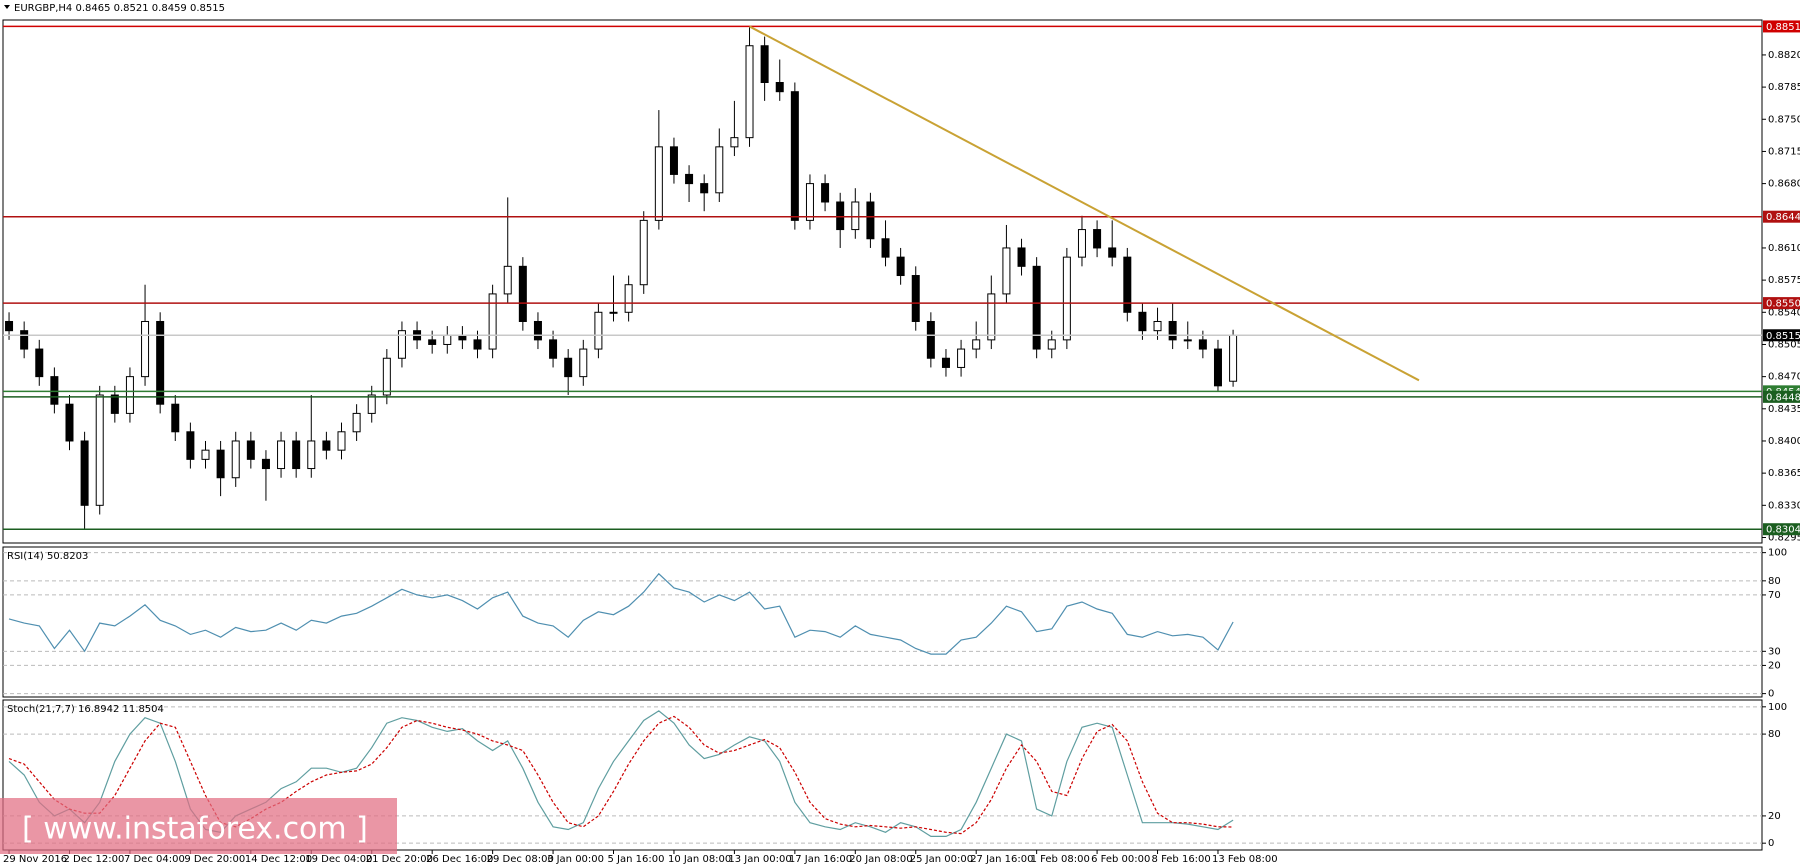 This screenshot has width=1800, height=868. I want to click on y-tick-label: 20, so click(1774, 665).